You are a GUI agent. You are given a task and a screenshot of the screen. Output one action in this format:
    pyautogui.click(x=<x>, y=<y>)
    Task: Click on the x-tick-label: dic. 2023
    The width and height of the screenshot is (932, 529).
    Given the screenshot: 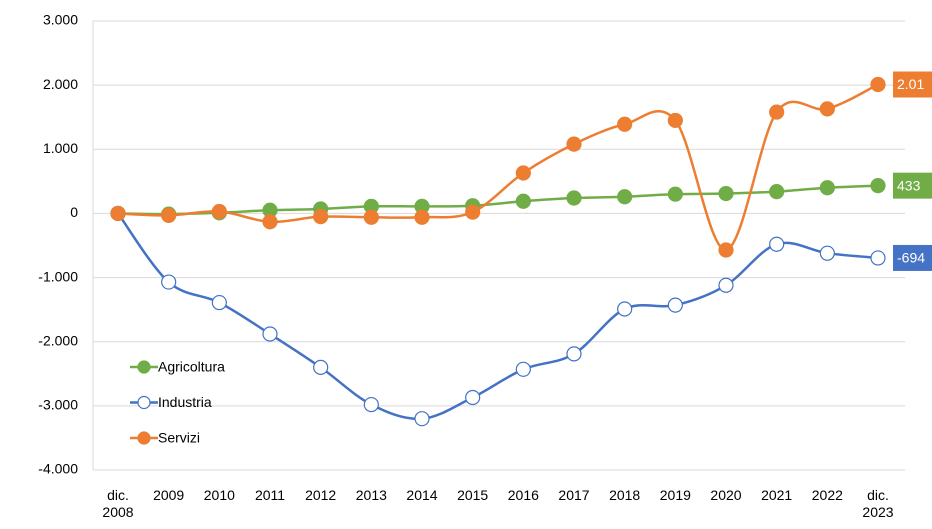 What is the action you would take?
    pyautogui.click(x=878, y=503)
    